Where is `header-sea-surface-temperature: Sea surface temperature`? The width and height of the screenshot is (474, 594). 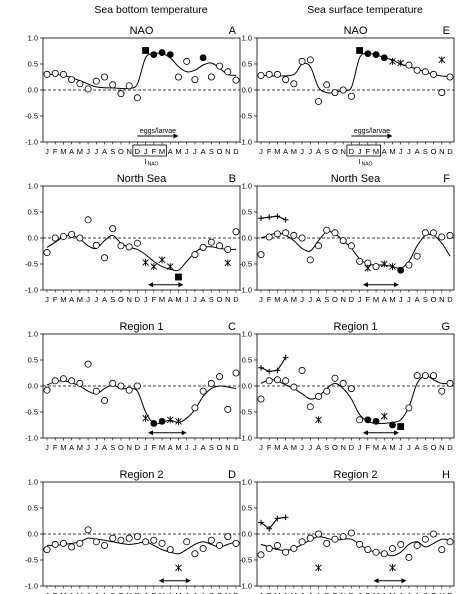
header-sea-surface-temperature: Sea surface temperature is located at coordinates (365, 10).